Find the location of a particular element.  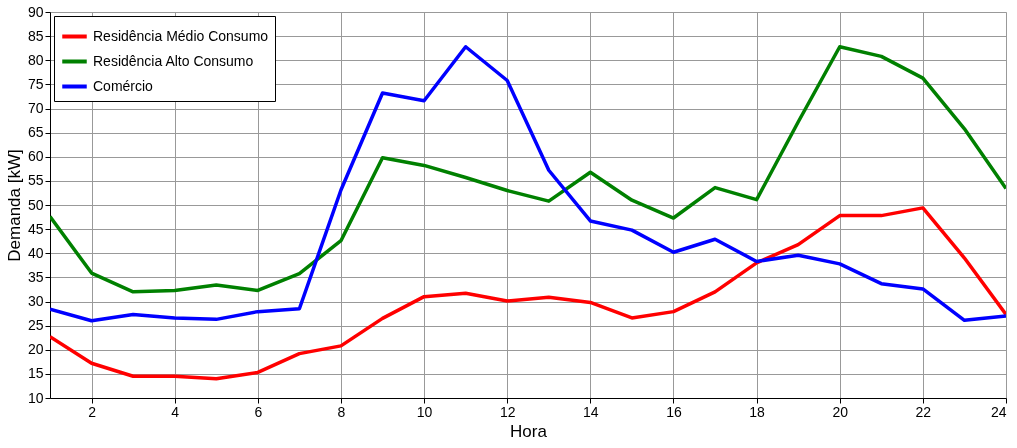

legend-label: Residência Alto Consumo is located at coordinates (173, 60).